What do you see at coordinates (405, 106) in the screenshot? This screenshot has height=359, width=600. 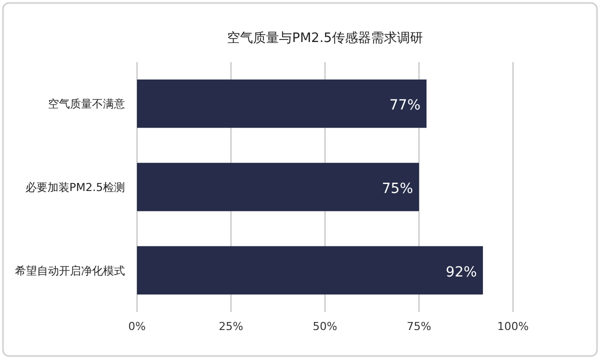 I see `data-label: 77%` at bounding box center [405, 106].